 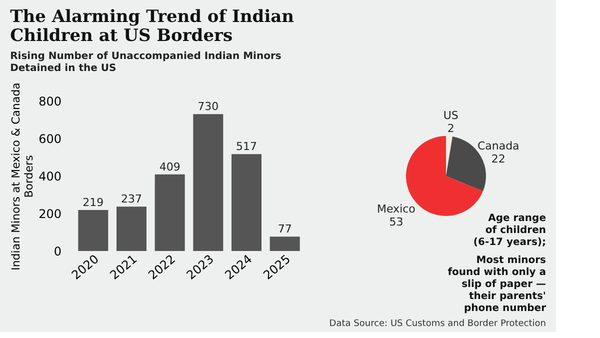 I want to click on chart-title: The Alarming Trend of Indian Children at US Borders, so click(x=152, y=26).